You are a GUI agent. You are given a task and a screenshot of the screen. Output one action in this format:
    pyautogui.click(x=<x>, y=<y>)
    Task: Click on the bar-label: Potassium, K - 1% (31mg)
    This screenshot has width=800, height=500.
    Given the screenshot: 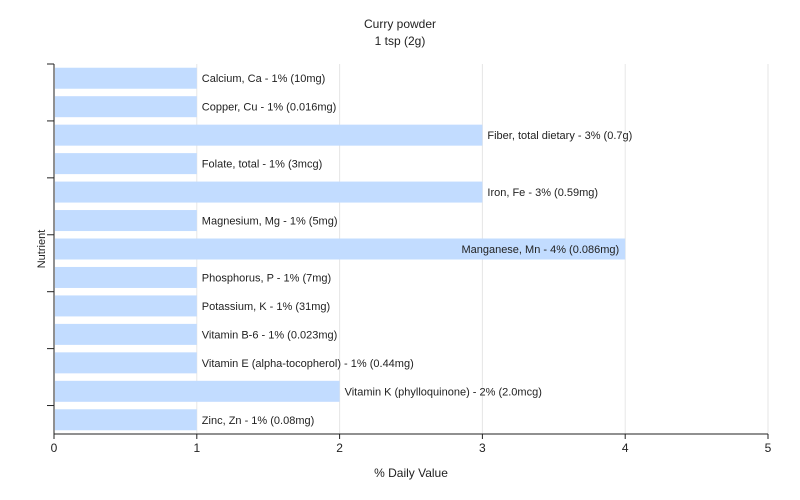 What is the action you would take?
    pyautogui.click(x=266, y=307)
    